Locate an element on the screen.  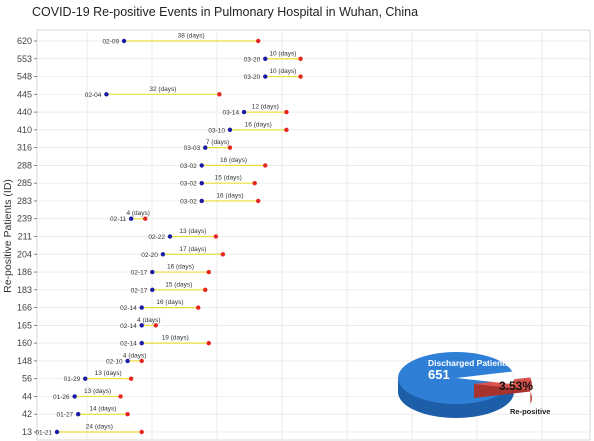
days-label: 19 (days) is located at coordinates (175, 338).